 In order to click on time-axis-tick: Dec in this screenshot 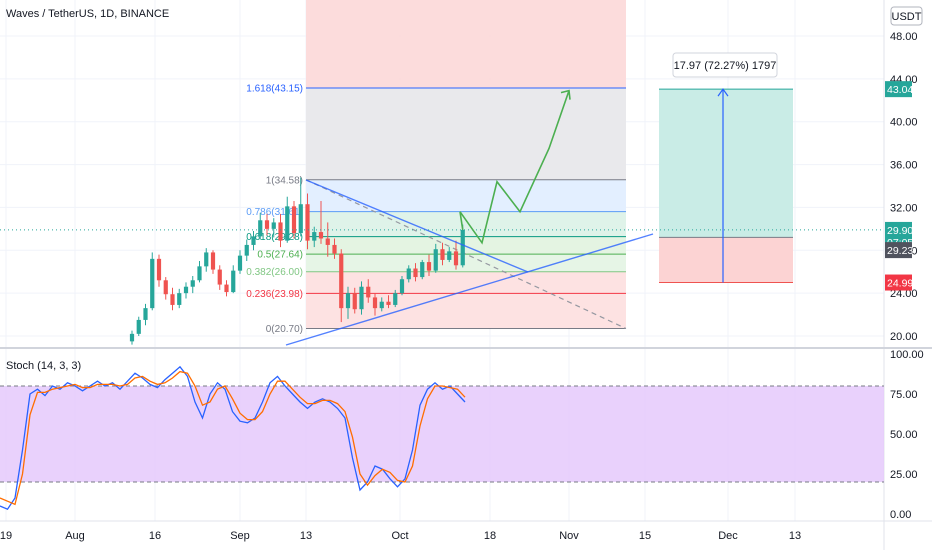, I will do `click(728, 536)`.